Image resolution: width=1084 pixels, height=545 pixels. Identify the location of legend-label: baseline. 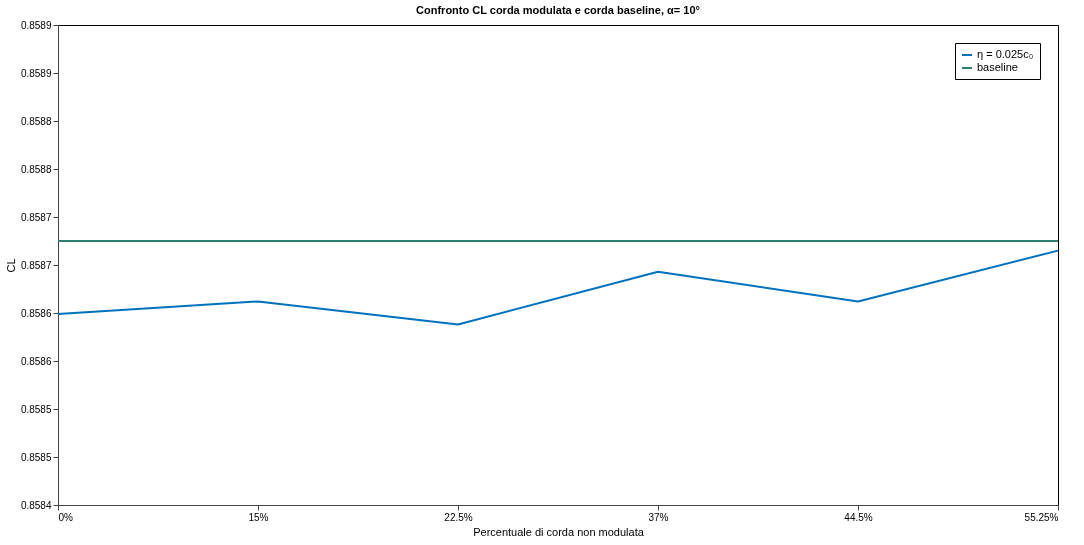
(997, 67).